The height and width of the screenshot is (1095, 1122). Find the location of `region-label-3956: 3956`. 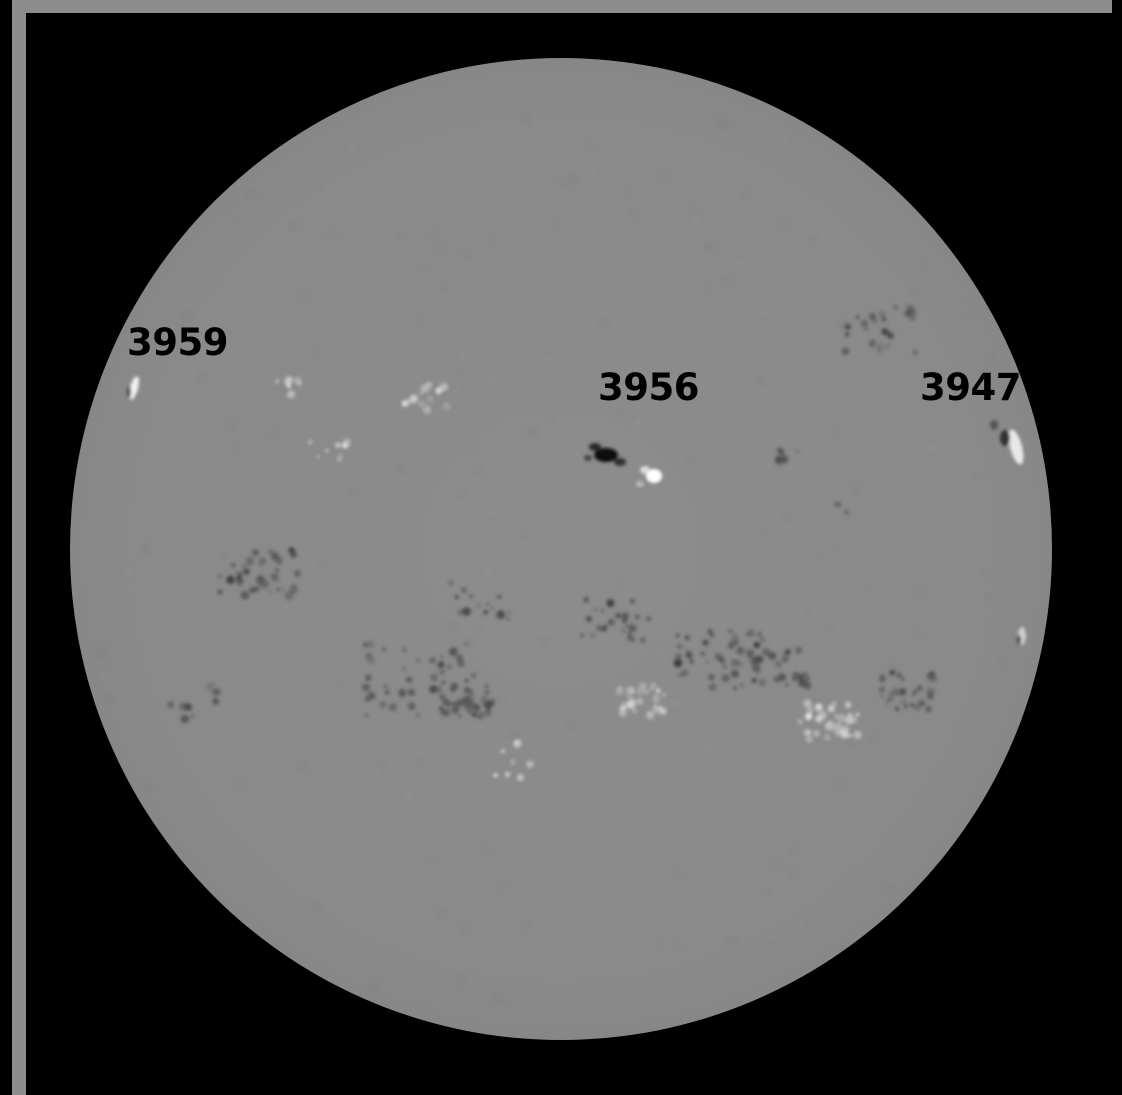

region-label-3956: 3956 is located at coordinates (648, 387).